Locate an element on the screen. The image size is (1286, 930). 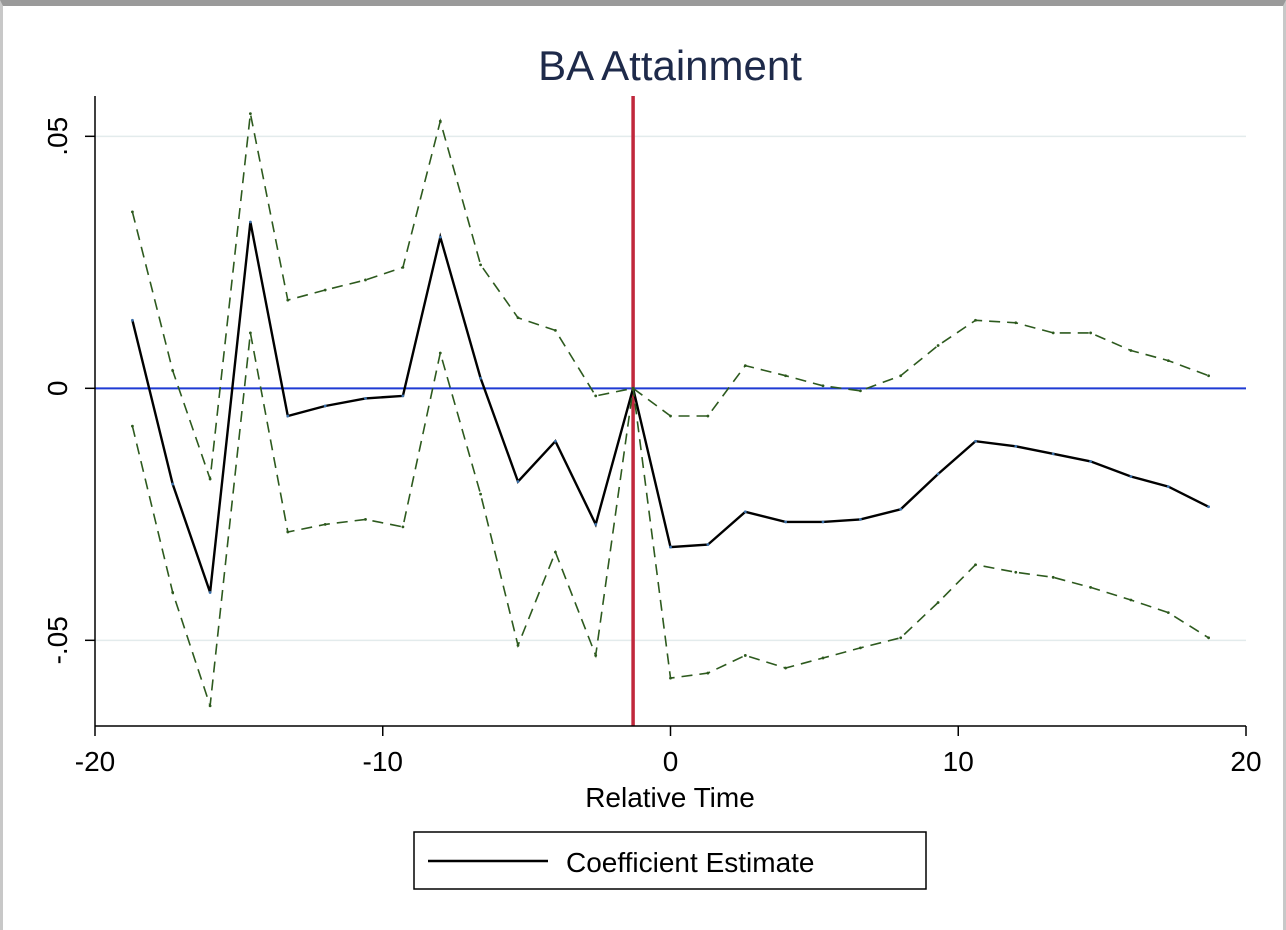
y-tick-label-1: 0 is located at coordinates (57, 389).